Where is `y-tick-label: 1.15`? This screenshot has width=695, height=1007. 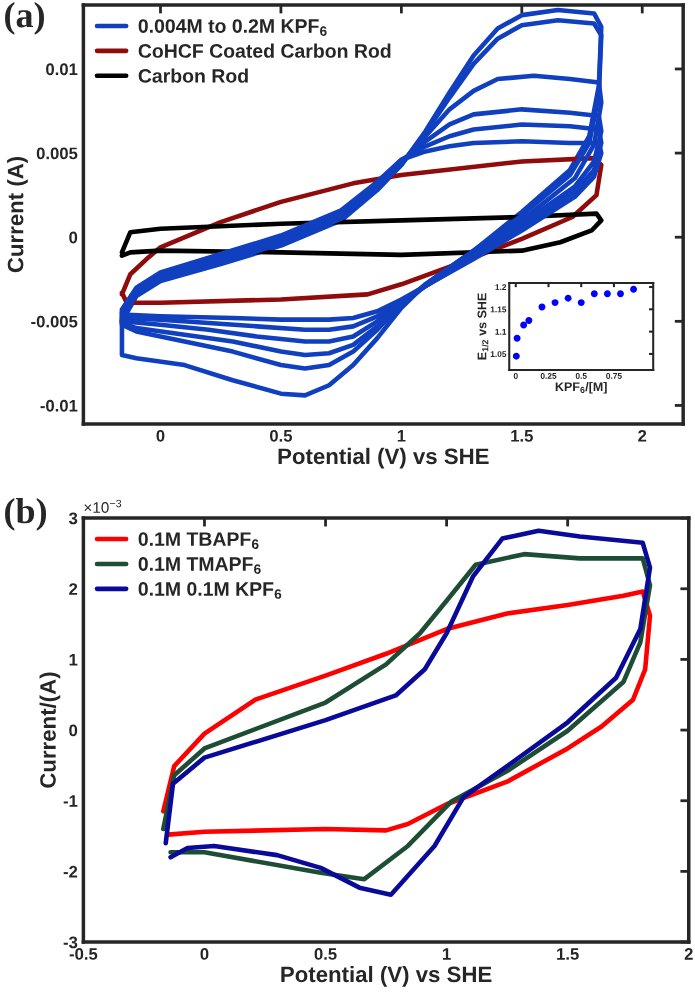
y-tick-label: 1.15 is located at coordinates (498, 309).